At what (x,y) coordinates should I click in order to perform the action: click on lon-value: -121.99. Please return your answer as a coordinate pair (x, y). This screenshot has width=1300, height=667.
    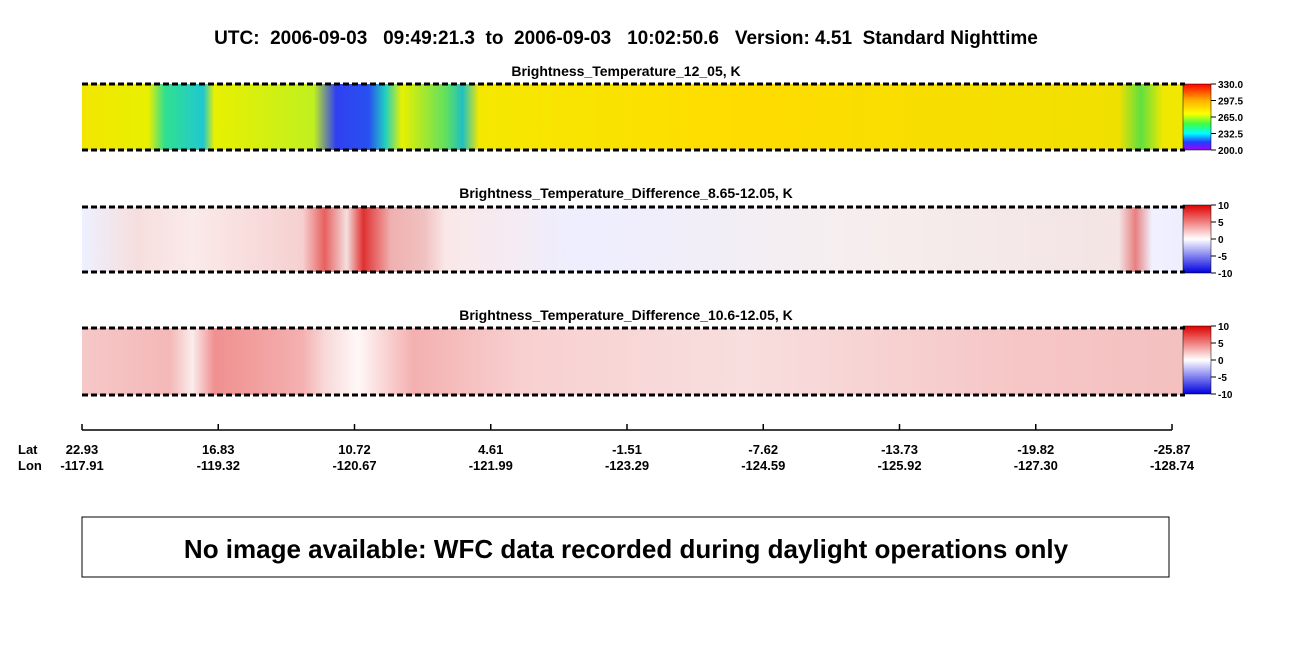
    Looking at the image, I should click on (491, 465).